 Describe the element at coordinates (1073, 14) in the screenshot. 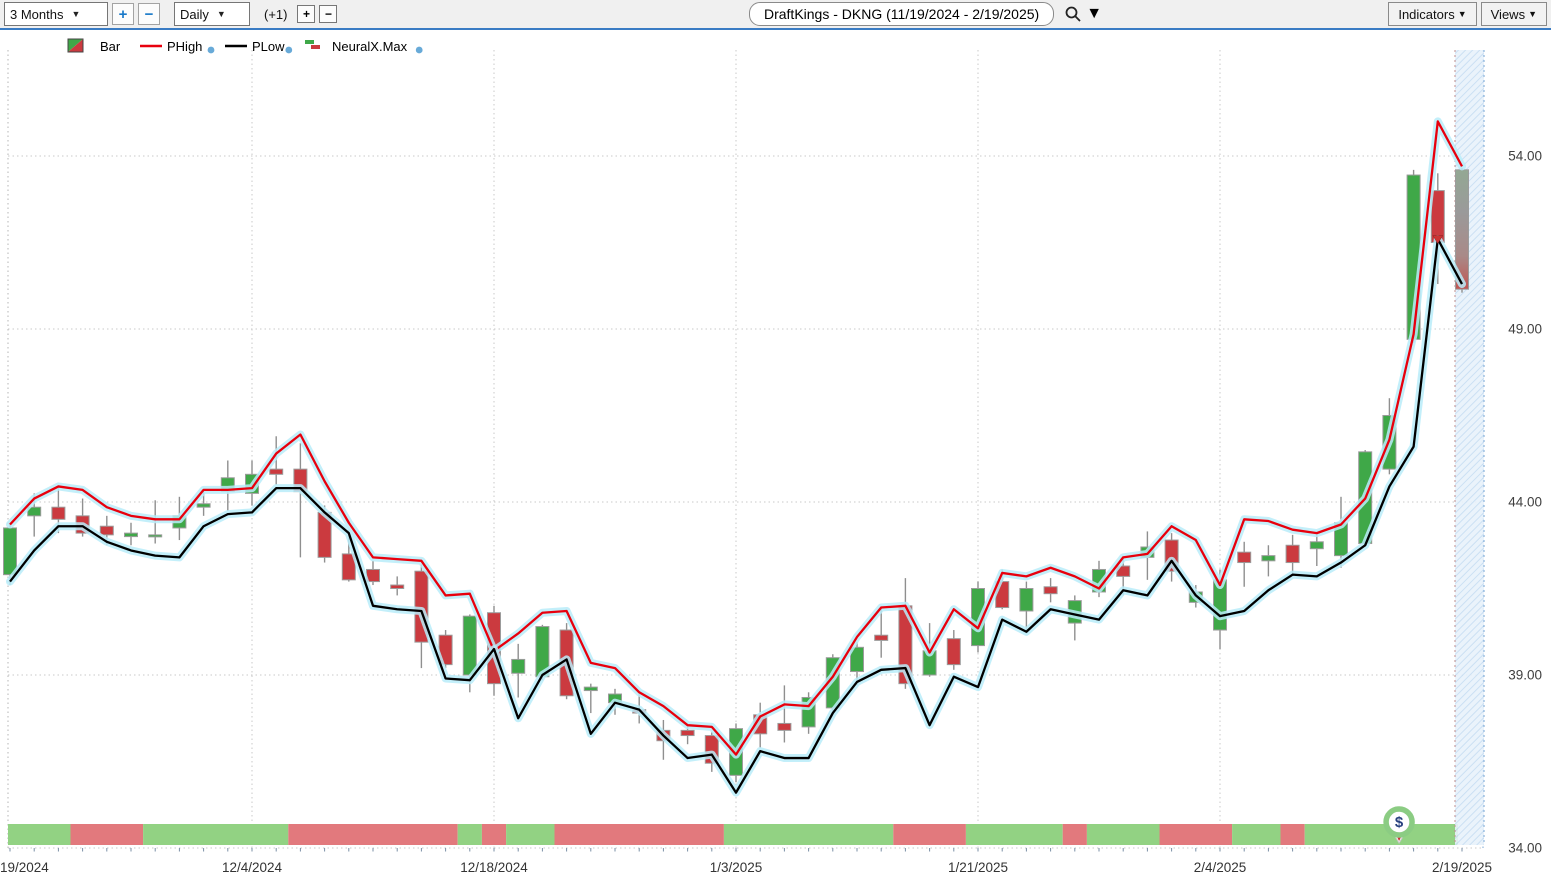

I see `search-icon` at that location.